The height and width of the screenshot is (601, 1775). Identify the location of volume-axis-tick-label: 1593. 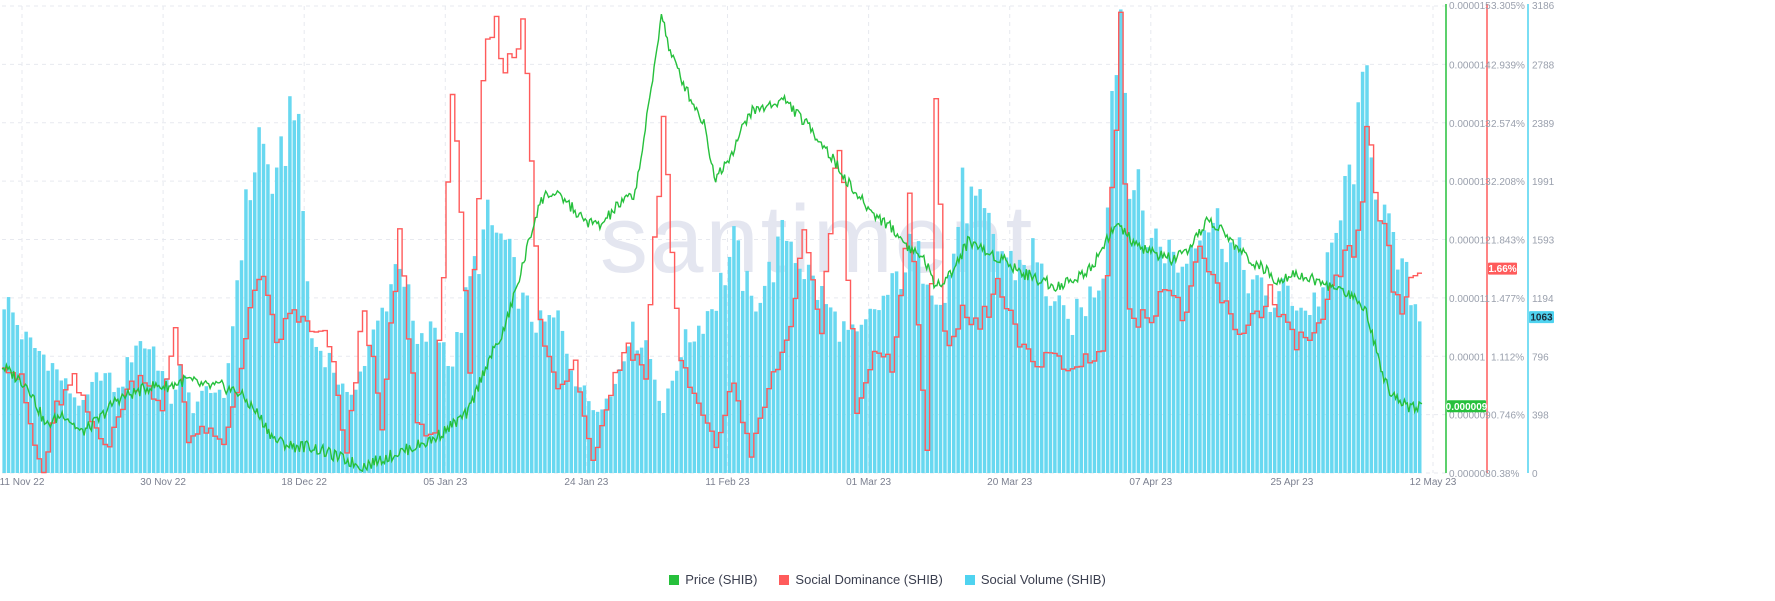
(1543, 241).